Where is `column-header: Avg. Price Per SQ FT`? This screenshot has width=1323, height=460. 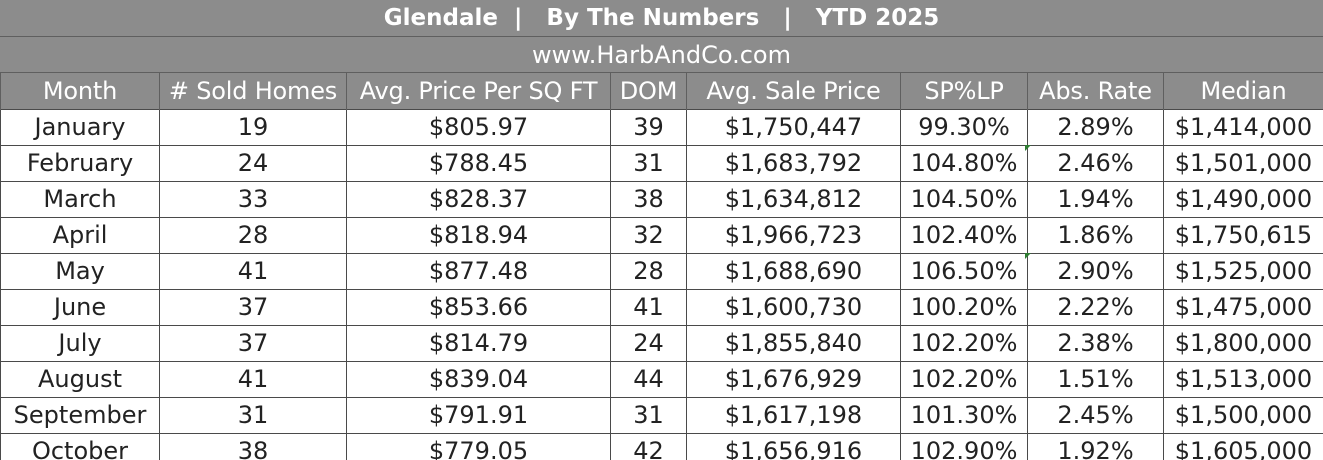
column-header: Avg. Price Per SQ FT is located at coordinates (478, 91).